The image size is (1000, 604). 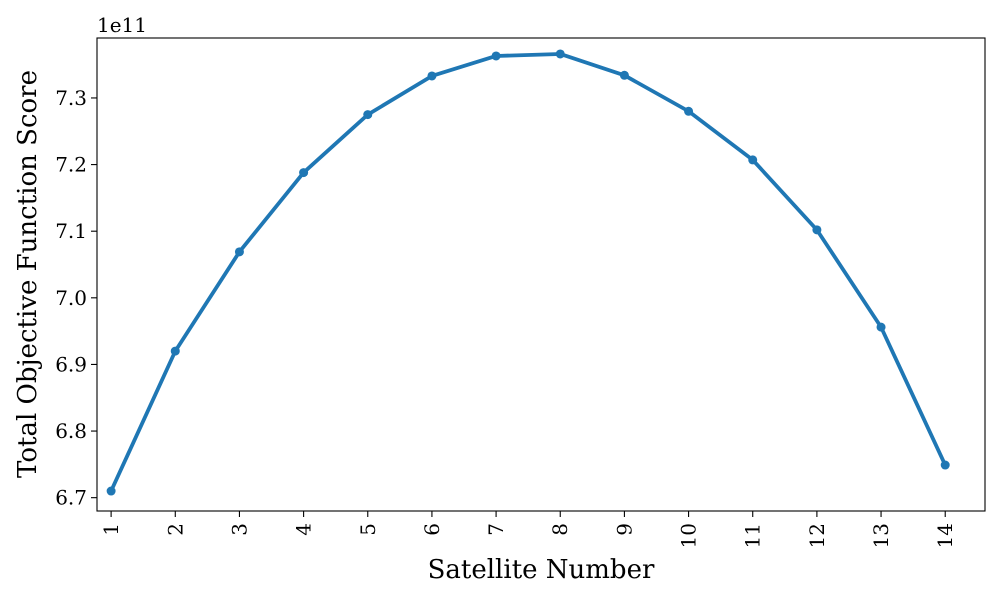 I want to click on x-tick-label: 13, so click(x=881, y=535).